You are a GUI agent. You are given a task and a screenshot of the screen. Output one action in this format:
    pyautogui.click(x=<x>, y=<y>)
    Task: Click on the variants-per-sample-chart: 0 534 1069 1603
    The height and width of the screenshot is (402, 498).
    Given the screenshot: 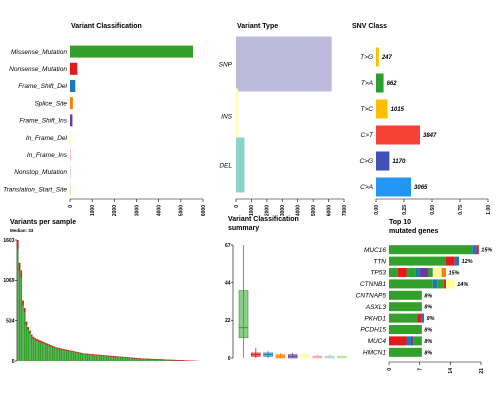 What is the action you would take?
    pyautogui.click(x=101, y=301)
    